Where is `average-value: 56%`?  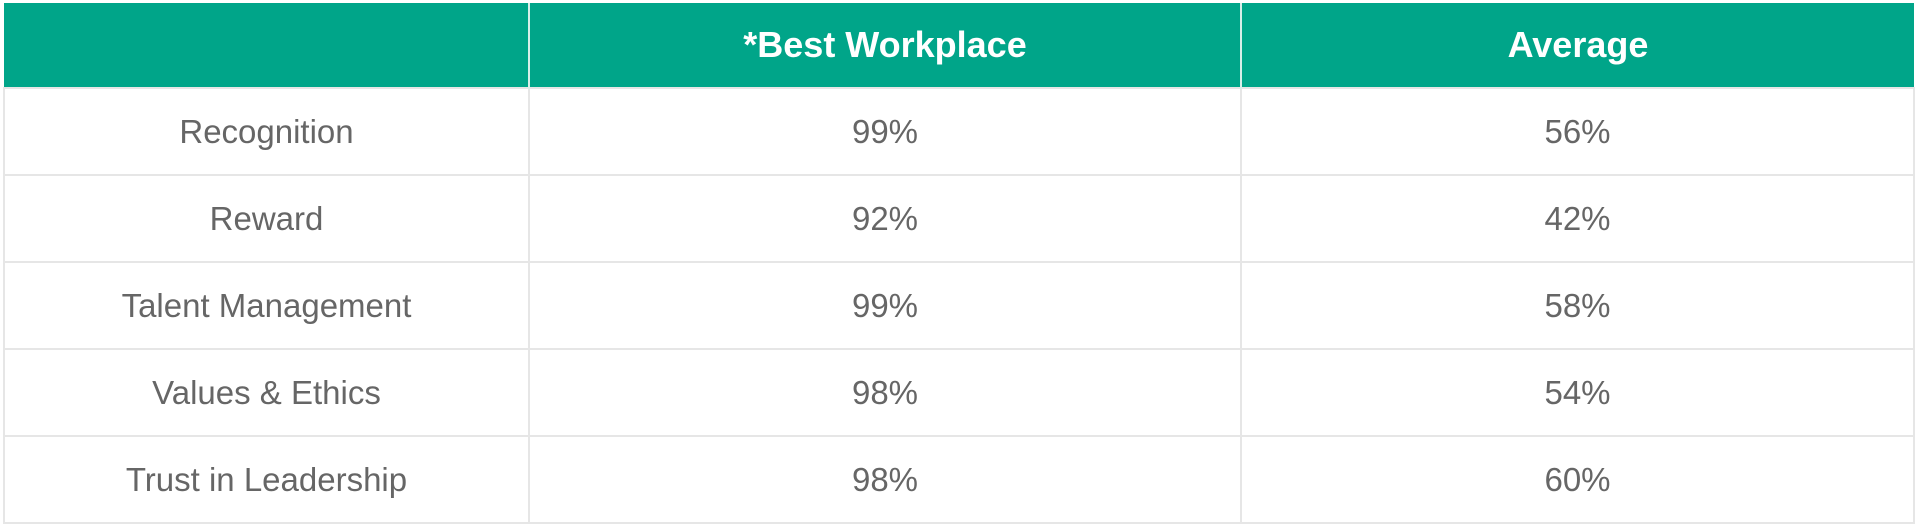
average-value: 56% is located at coordinates (1578, 131).